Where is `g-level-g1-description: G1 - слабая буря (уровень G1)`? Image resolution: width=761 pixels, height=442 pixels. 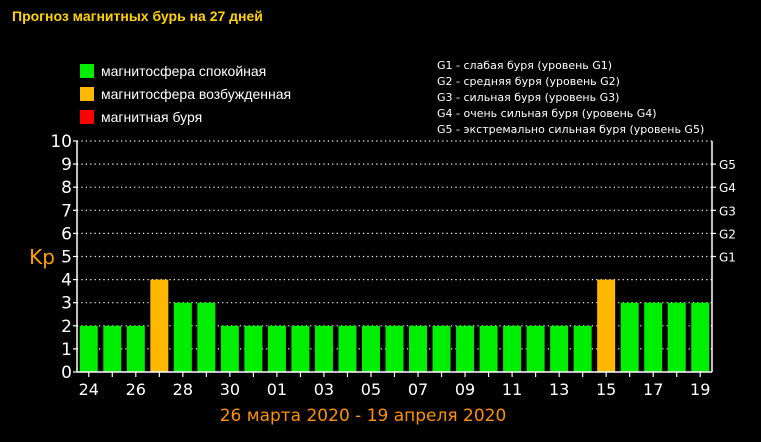 g-level-g1-description: G1 - слабая буря (уровень G1) is located at coordinates (525, 65).